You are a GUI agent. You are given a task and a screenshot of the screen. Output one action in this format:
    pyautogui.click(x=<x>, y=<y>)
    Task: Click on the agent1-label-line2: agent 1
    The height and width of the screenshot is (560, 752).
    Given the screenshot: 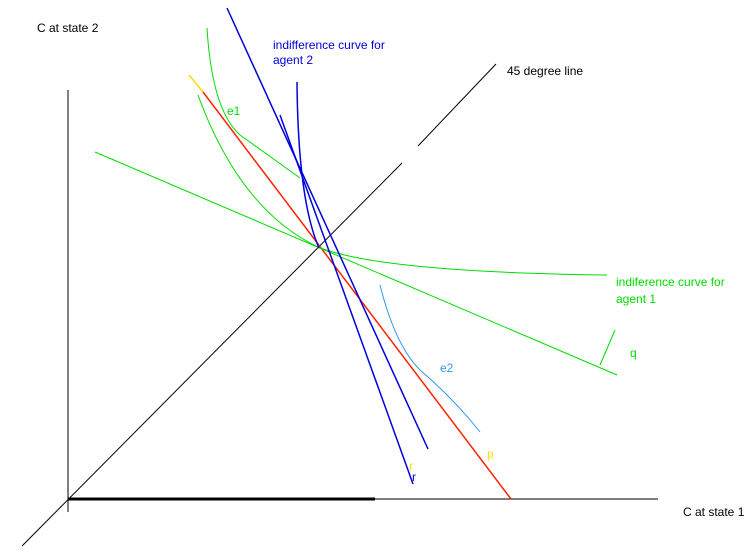 What is the action you would take?
    pyautogui.click(x=636, y=299)
    